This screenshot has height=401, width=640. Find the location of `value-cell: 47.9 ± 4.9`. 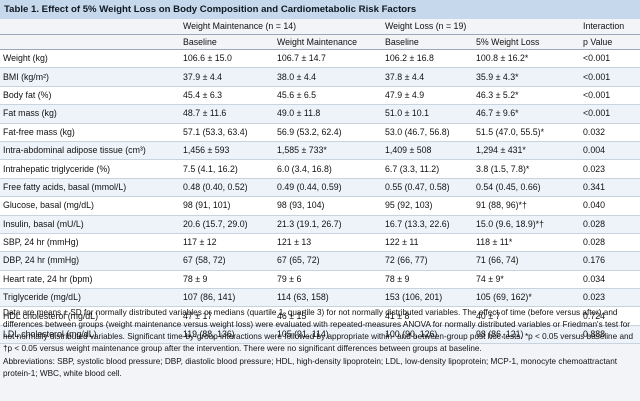

value-cell: 47.9 ± 4.9 is located at coordinates (405, 94).